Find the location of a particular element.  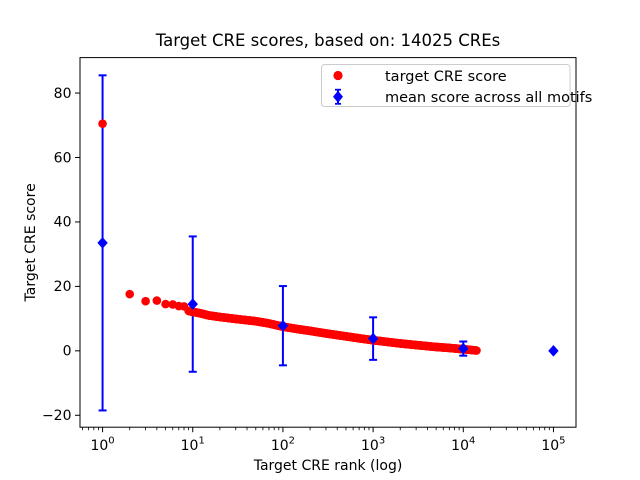

legend-box is located at coordinates (446, 85).